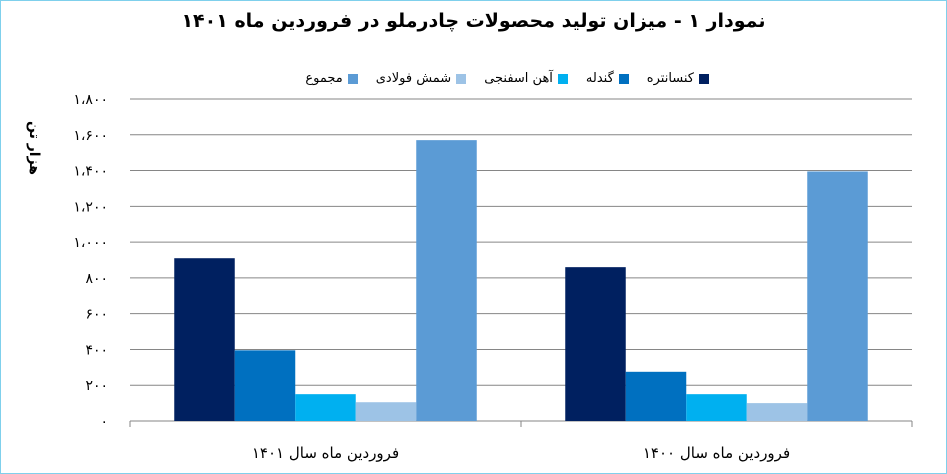 Image resolution: width=947 pixels, height=474 pixels. I want to click on legend-item-concentrate: کنسانتره, so click(678, 78).